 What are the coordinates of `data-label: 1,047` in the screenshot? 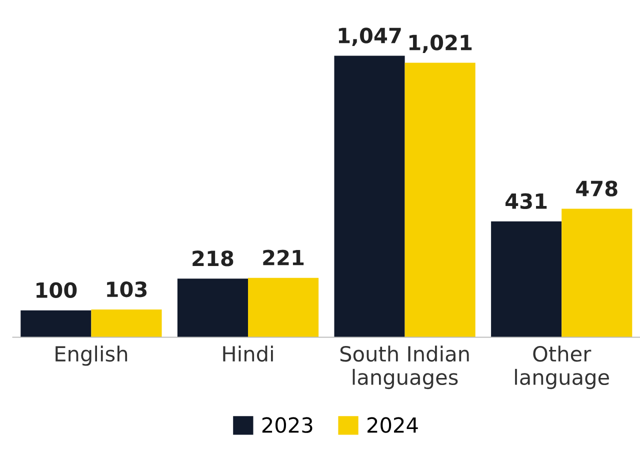 It's located at (369, 37).